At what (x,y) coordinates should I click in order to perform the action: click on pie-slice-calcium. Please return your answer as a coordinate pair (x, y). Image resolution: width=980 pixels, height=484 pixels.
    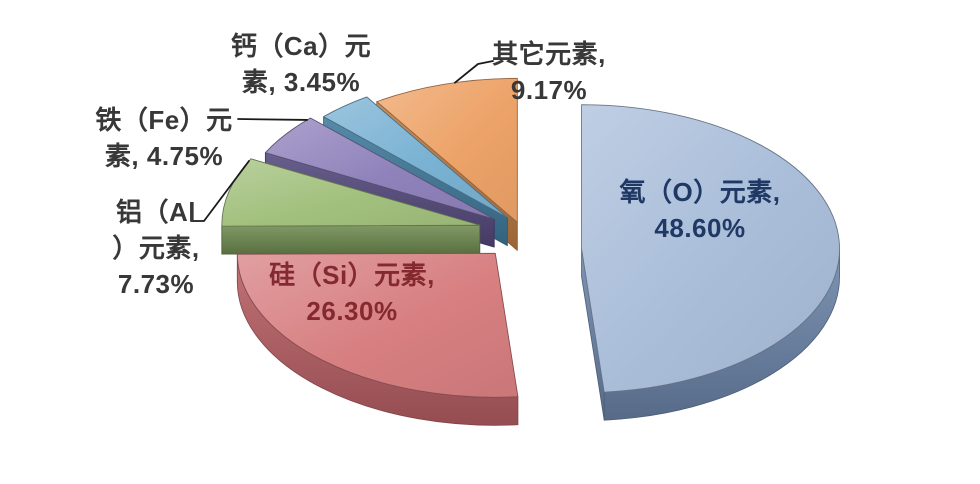
    Looking at the image, I should click on (415, 157).